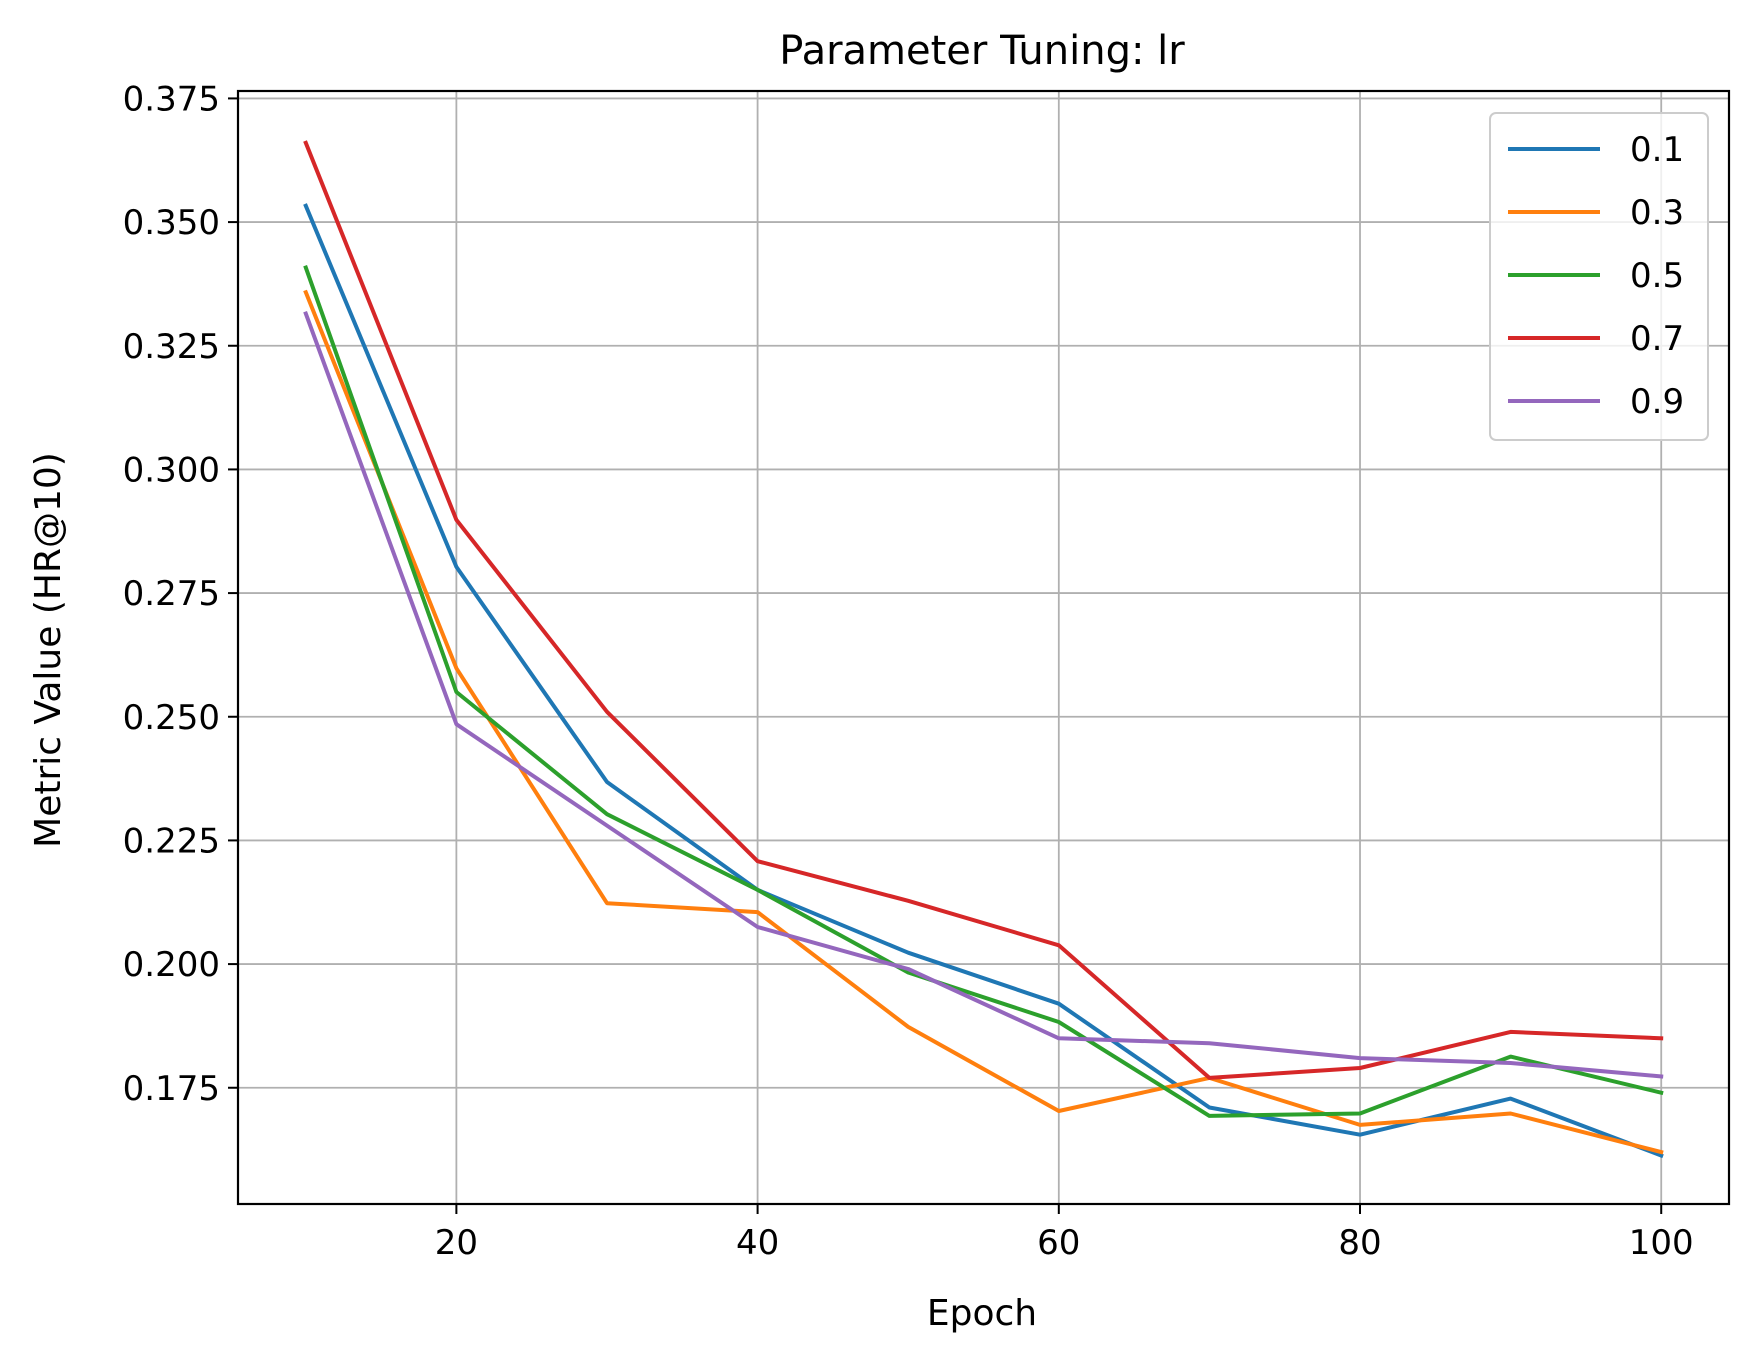 The height and width of the screenshot is (1361, 1755). What do you see at coordinates (171, 347) in the screenshot?
I see `y-tick-label: 0.325` at bounding box center [171, 347].